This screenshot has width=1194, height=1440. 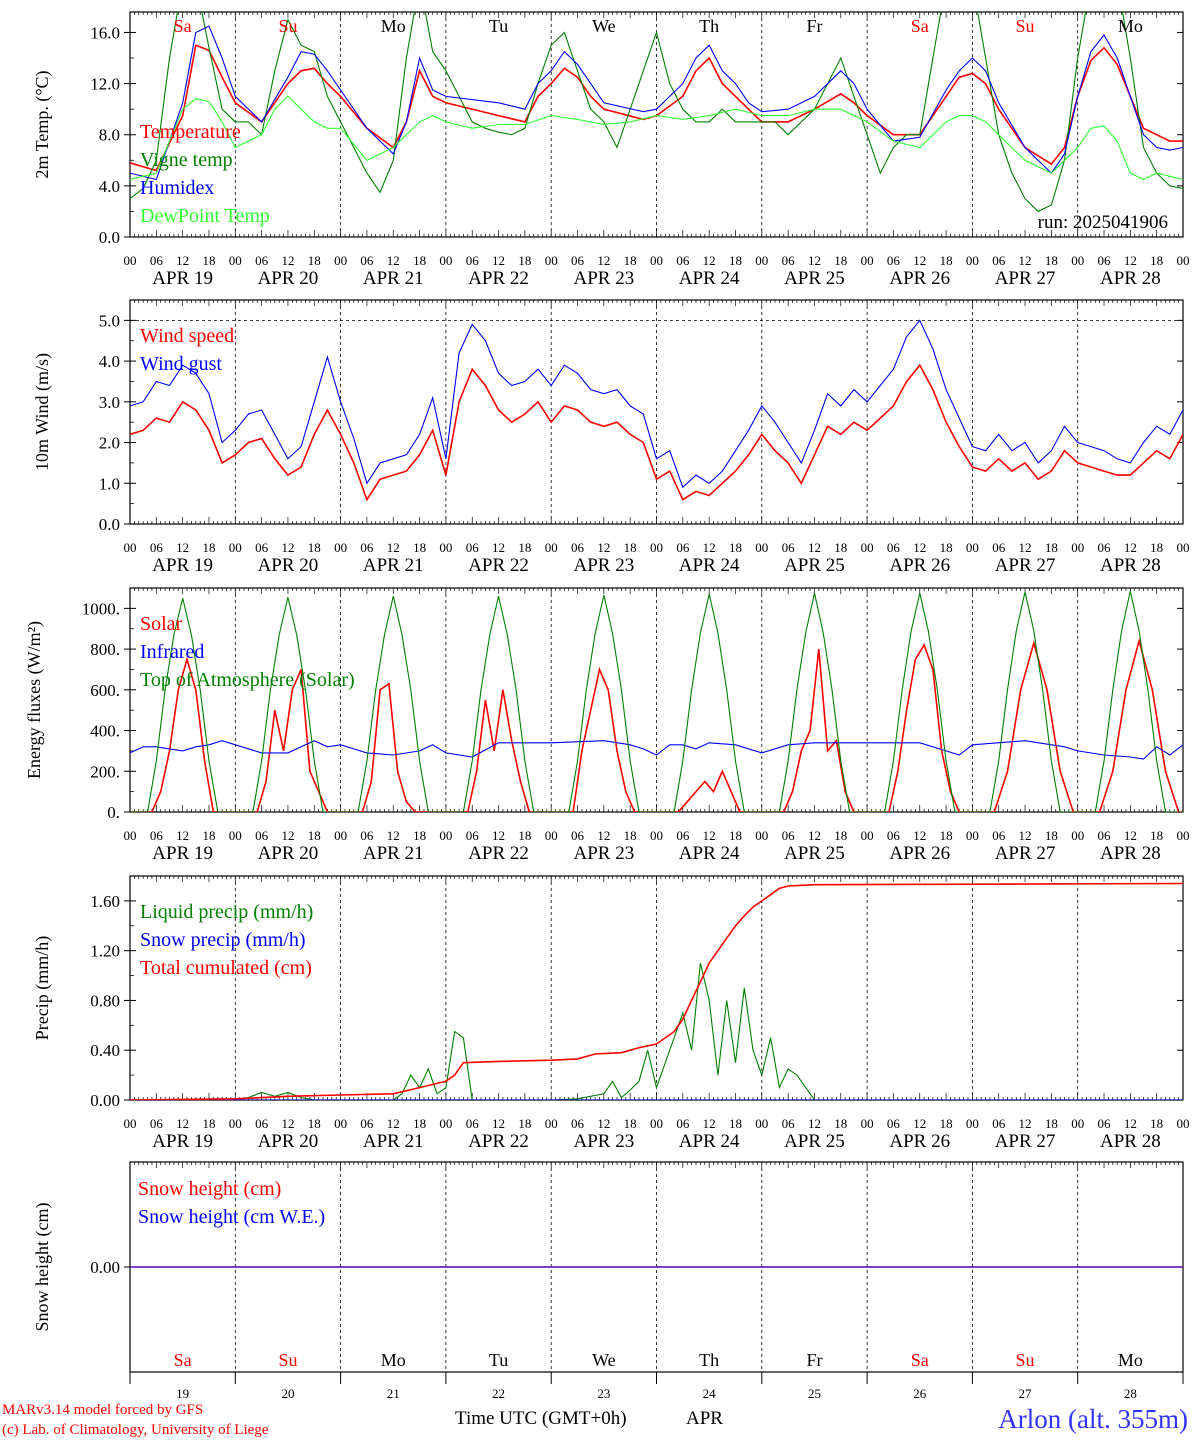 What do you see at coordinates (814, 26) in the screenshot?
I see `weekday-label: Fr` at bounding box center [814, 26].